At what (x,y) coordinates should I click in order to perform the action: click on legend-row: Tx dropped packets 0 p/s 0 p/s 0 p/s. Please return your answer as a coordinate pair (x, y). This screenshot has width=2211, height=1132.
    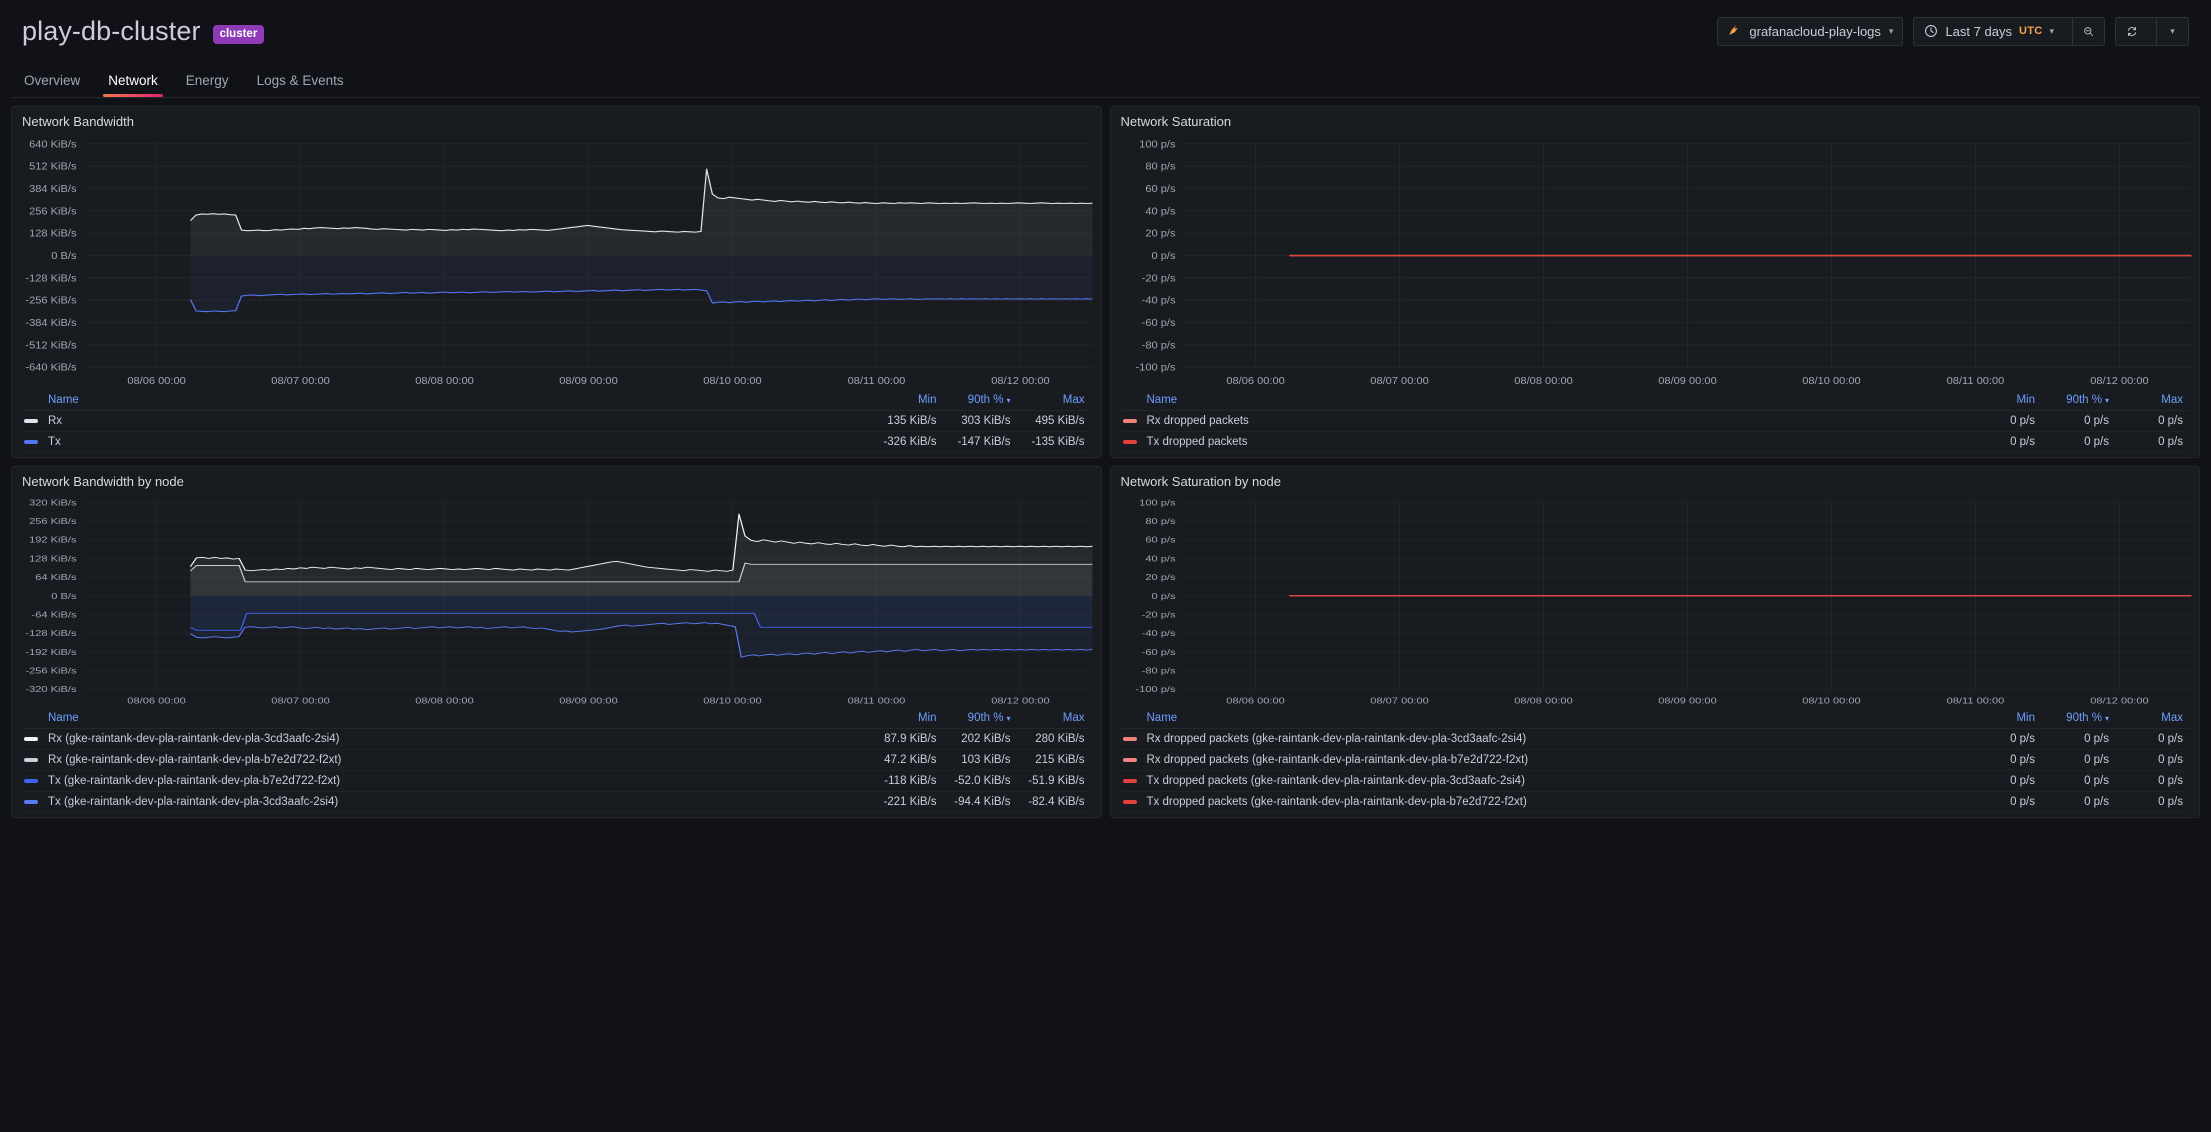
    Looking at the image, I should click on (1654, 442).